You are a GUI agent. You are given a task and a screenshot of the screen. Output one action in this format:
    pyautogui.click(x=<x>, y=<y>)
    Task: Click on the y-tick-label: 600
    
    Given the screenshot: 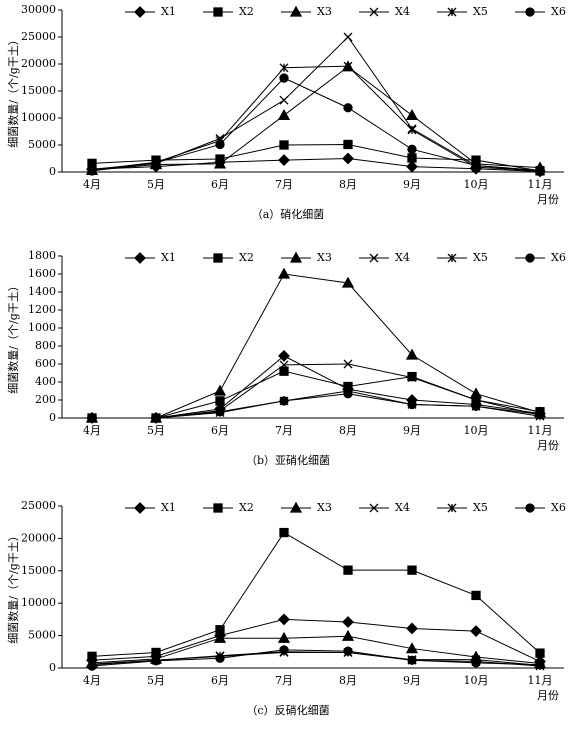 What is the action you would take?
    pyautogui.click(x=45, y=363)
    